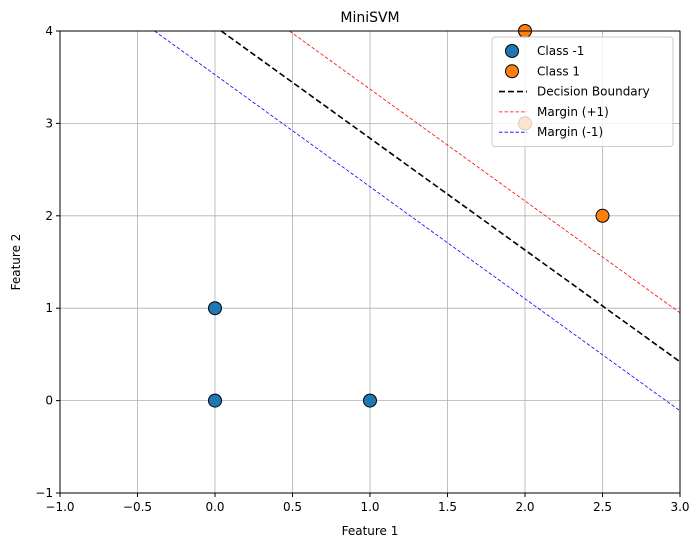  Describe the element at coordinates (524, 507) in the screenshot. I see `x-tick-label: 2.0` at that location.